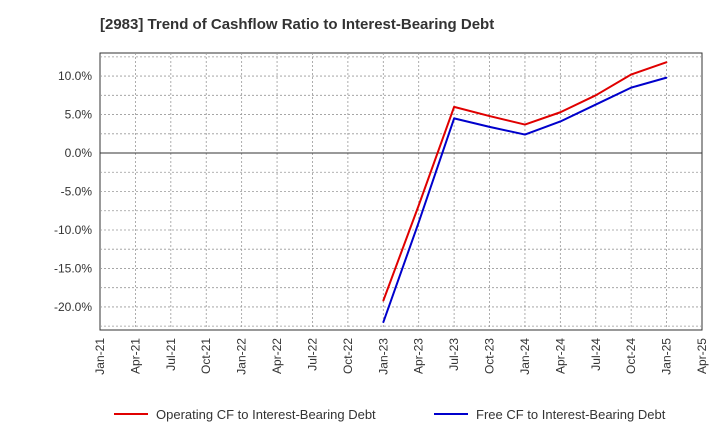 This screenshot has height=440, width=720. Describe the element at coordinates (171, 354) in the screenshot. I see `x-tick-label: Jul-21` at that location.